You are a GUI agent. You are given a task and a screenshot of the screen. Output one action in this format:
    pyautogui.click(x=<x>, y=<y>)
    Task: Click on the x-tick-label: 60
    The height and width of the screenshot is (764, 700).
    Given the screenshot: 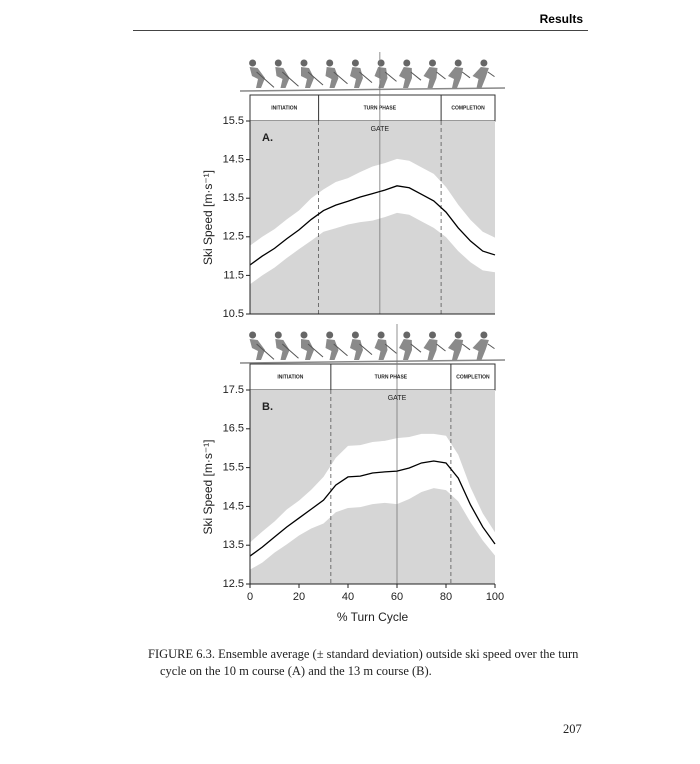 What is the action you would take?
    pyautogui.click(x=397, y=597)
    